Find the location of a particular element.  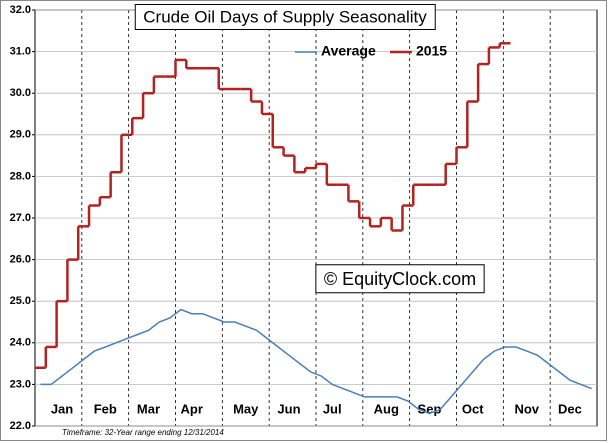

y-tick-label: 27.0 is located at coordinates (20, 218).